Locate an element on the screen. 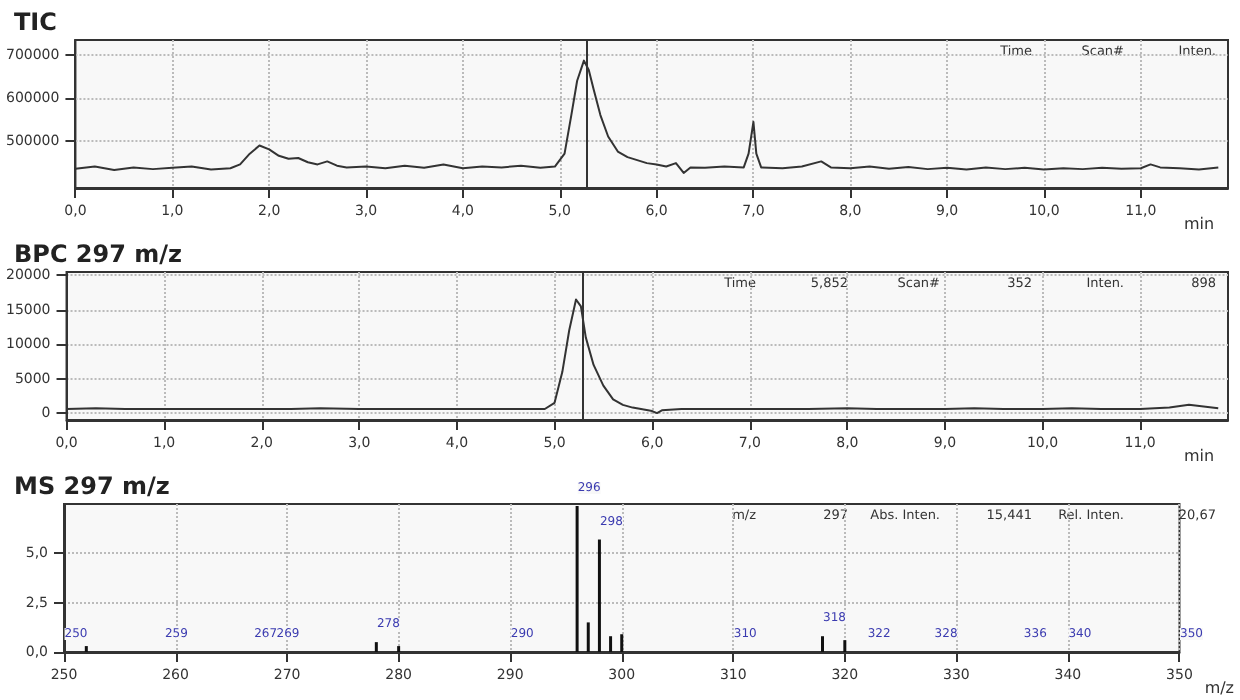 The height and width of the screenshot is (700, 1240). chart-title: TIC is located at coordinates (36, 22).